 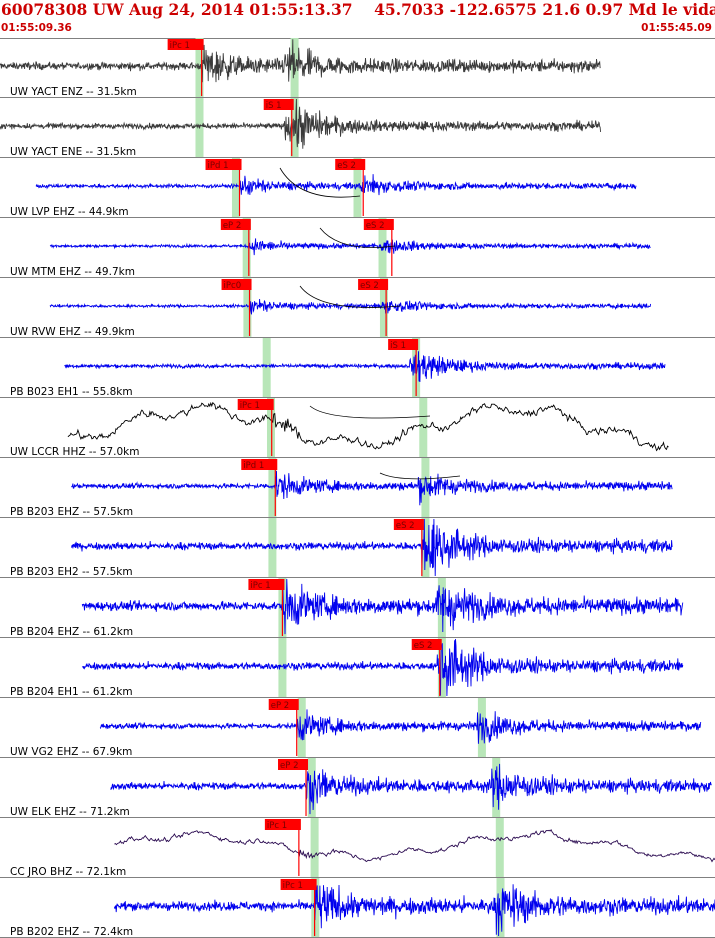 I want to click on trace-panel-14: iPc 1 PB B202 EHZ -- 72.4km, so click(x=357, y=908).